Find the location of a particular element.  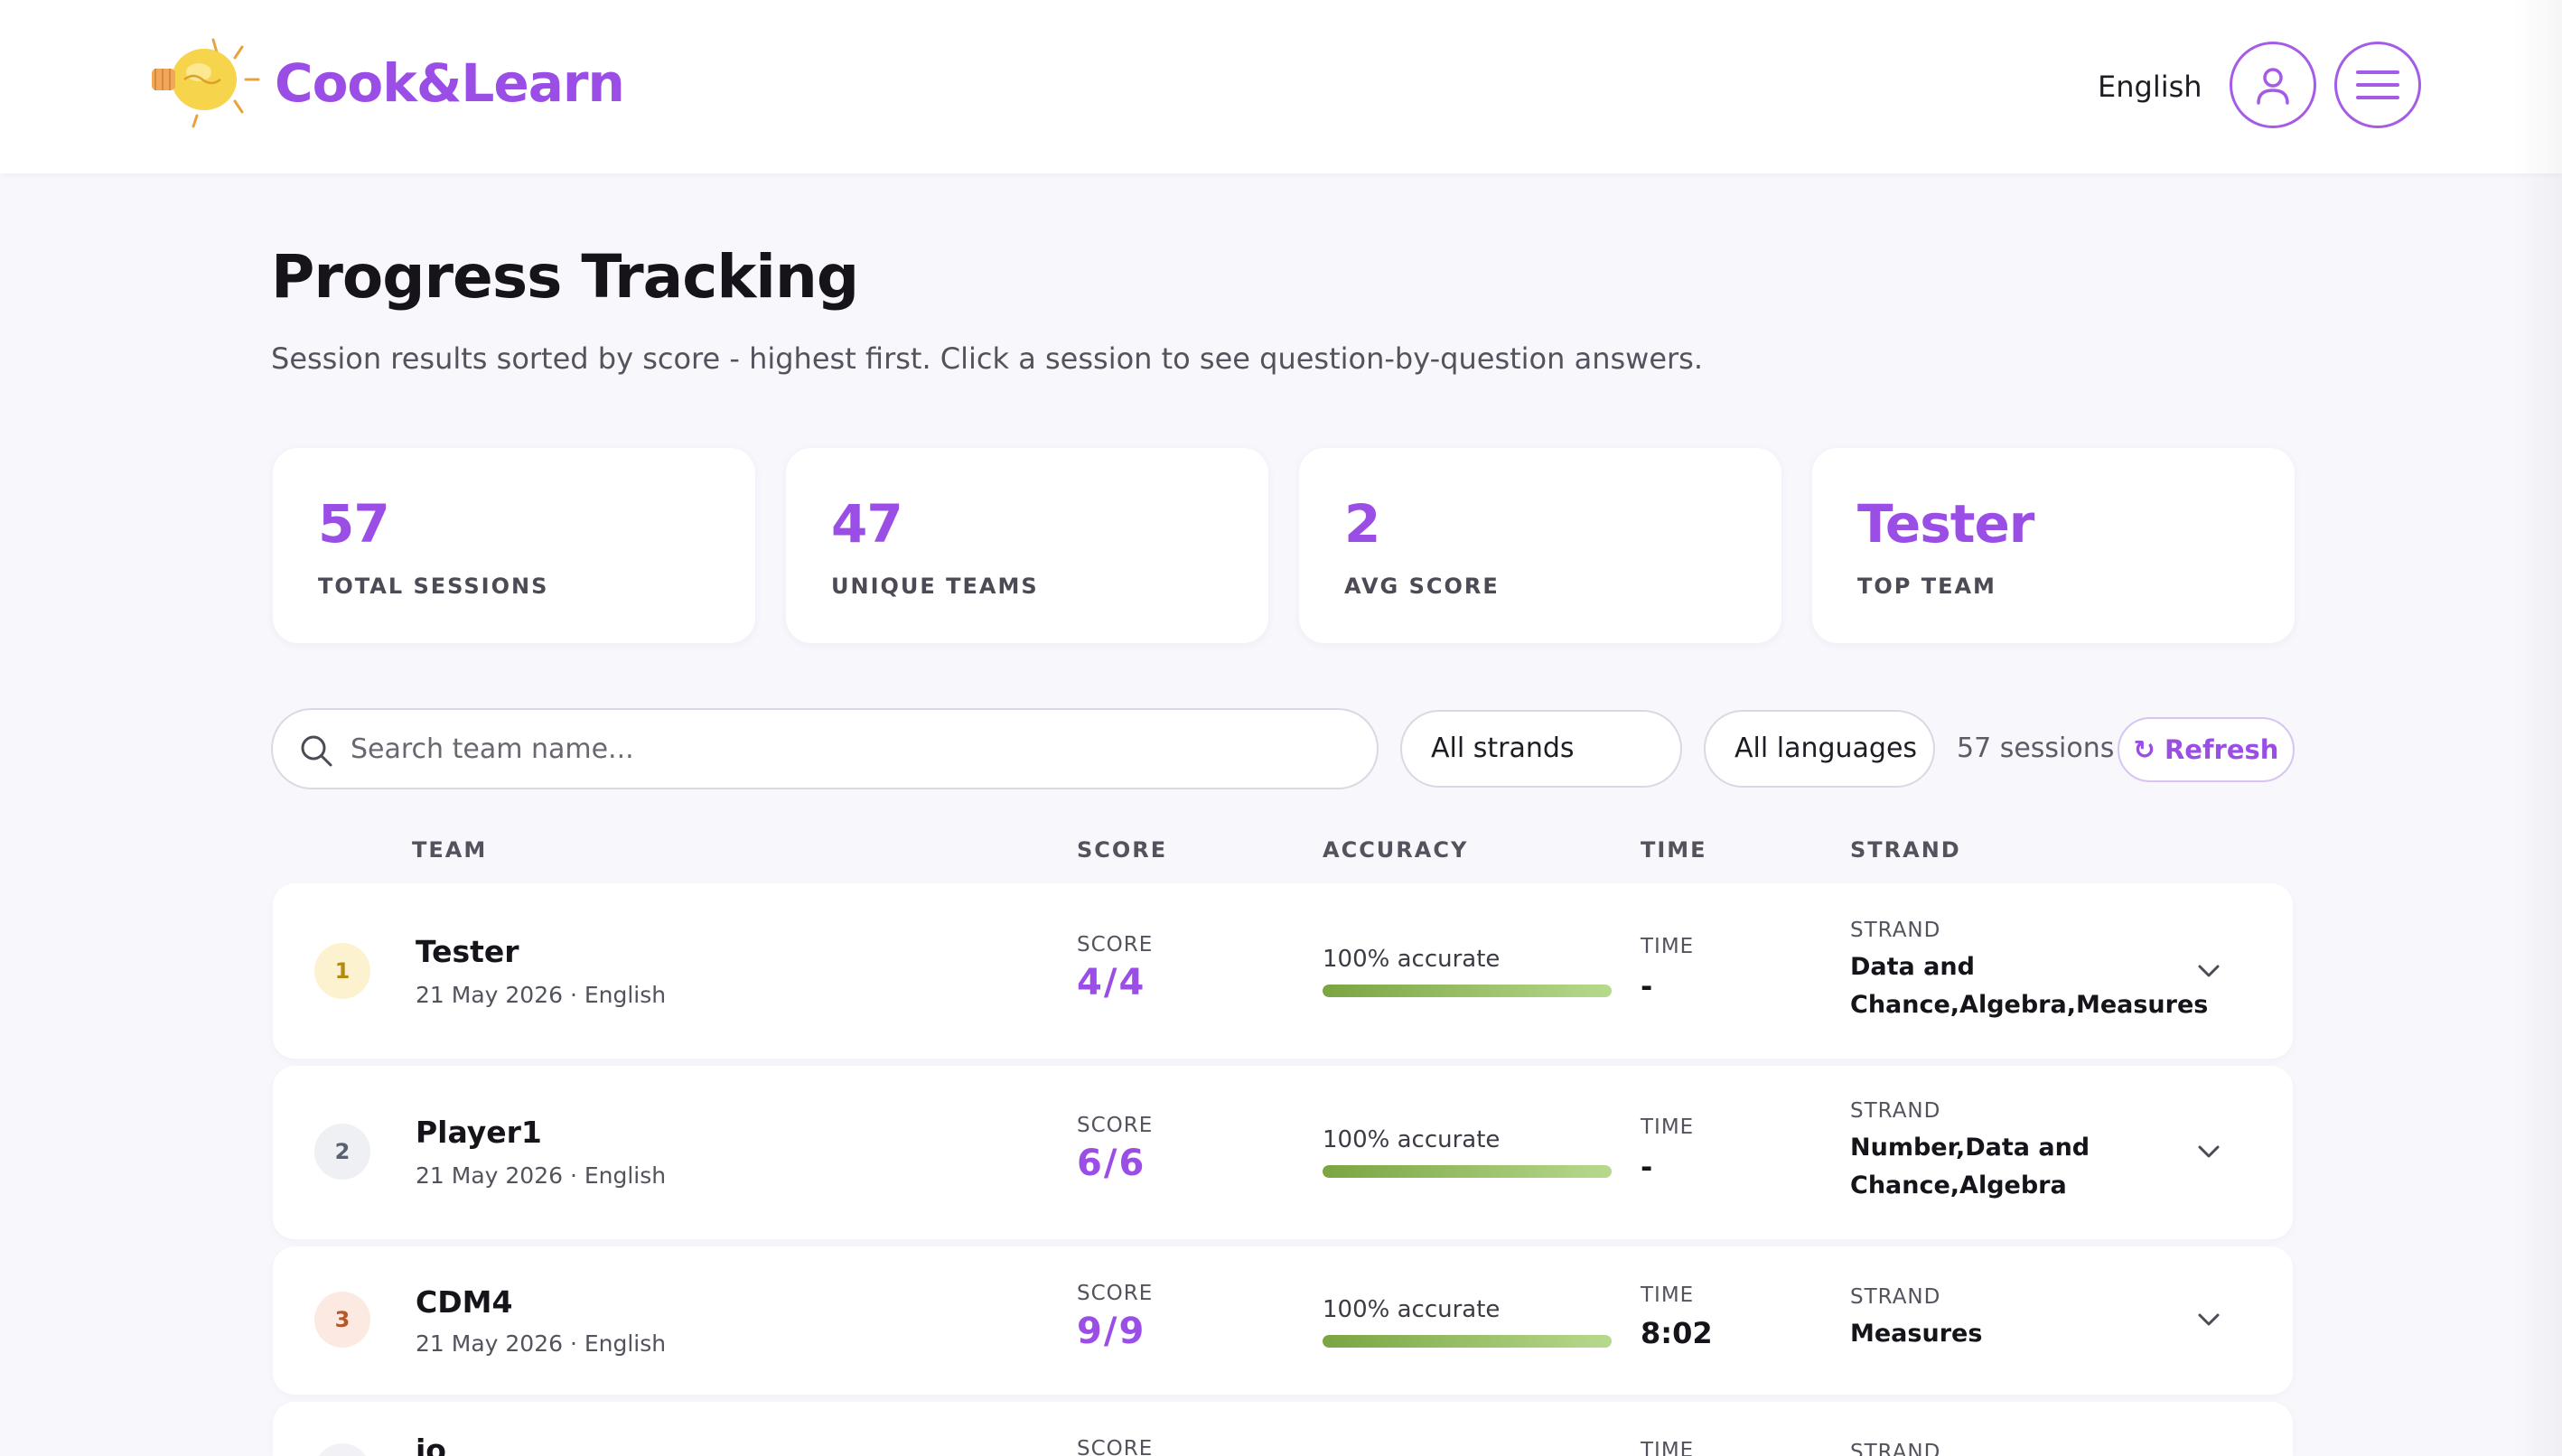

score-value: 4/4 is located at coordinates (1111, 982).